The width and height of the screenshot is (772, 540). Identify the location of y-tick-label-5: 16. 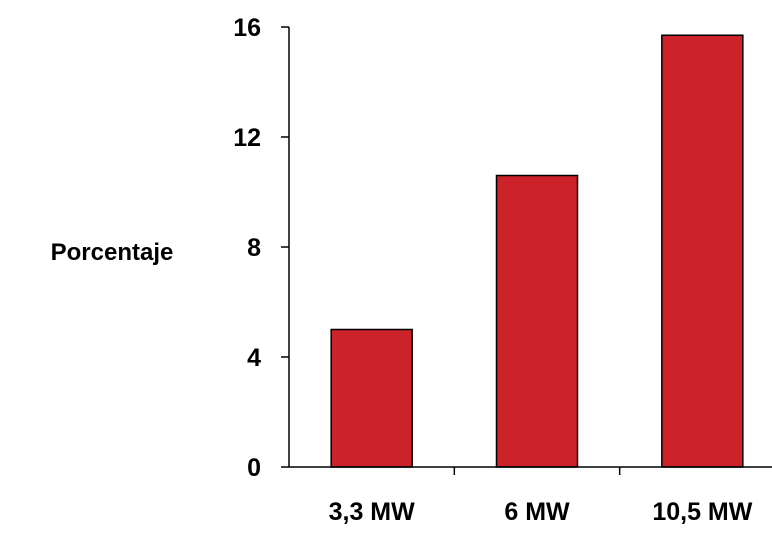
(247, 28).